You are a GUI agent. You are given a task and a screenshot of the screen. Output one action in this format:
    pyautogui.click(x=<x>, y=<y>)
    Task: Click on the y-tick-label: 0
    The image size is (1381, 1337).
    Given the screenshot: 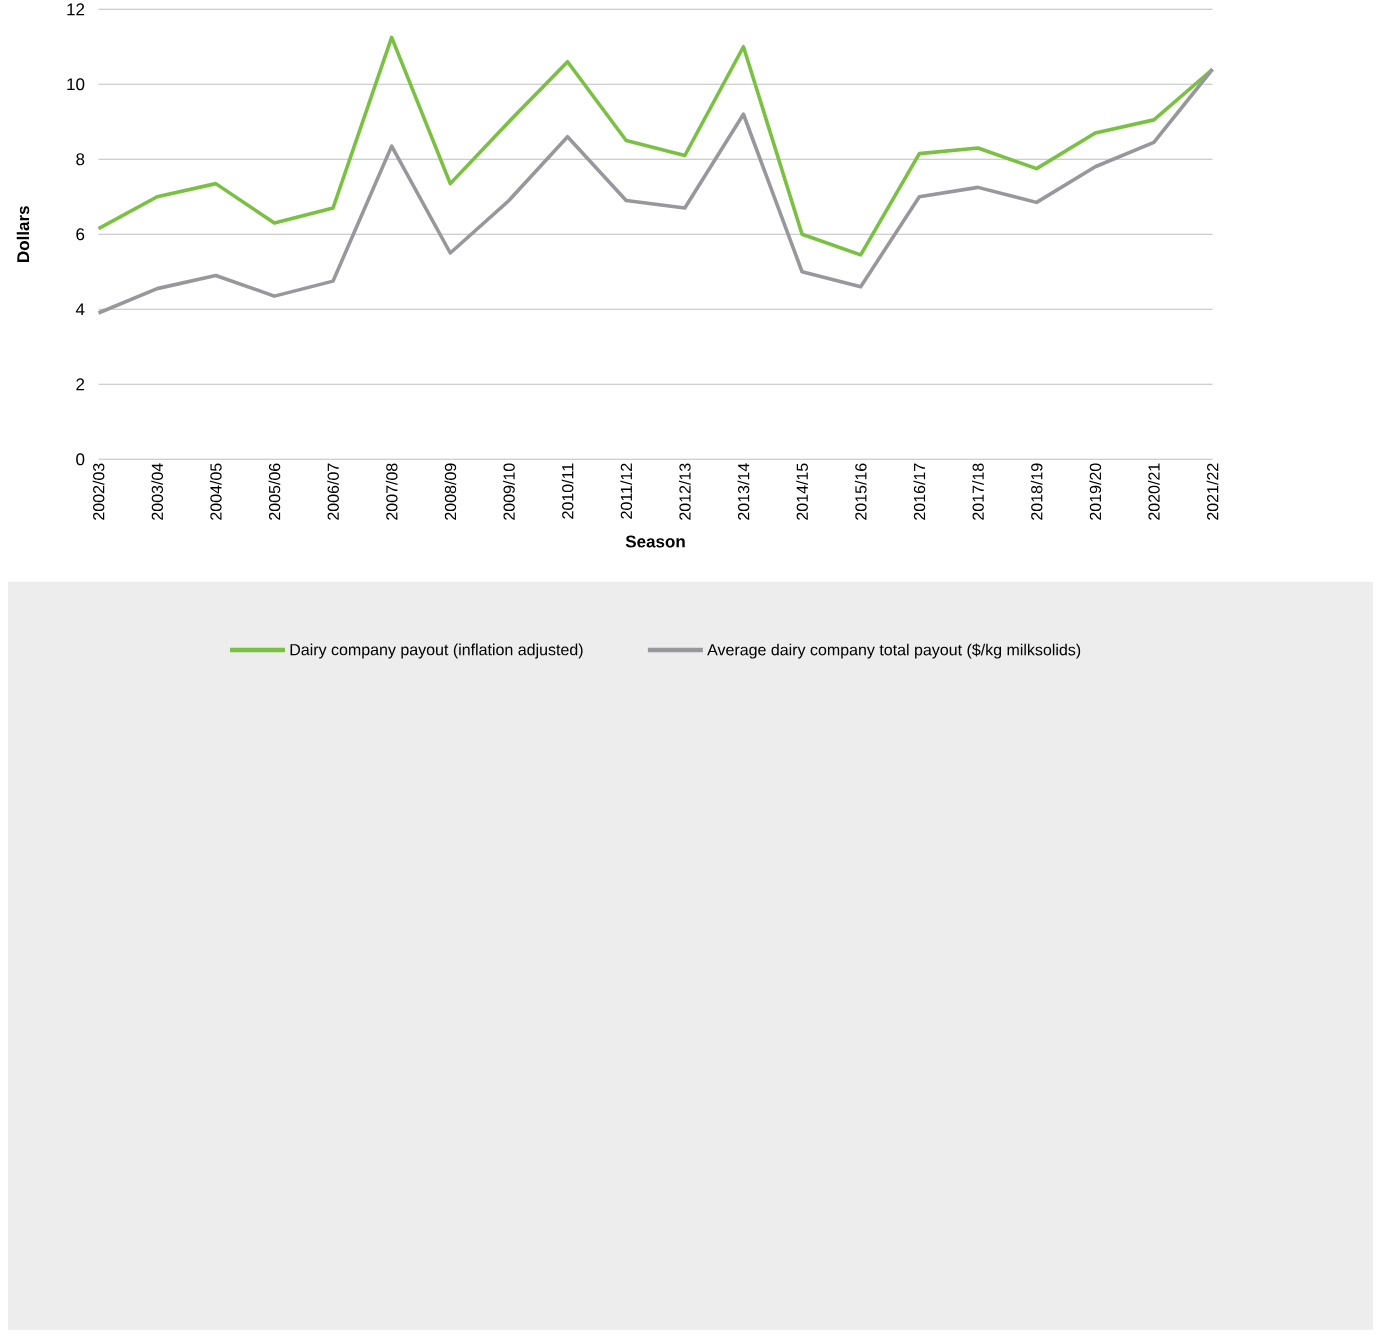 What is the action you would take?
    pyautogui.click(x=80, y=459)
    